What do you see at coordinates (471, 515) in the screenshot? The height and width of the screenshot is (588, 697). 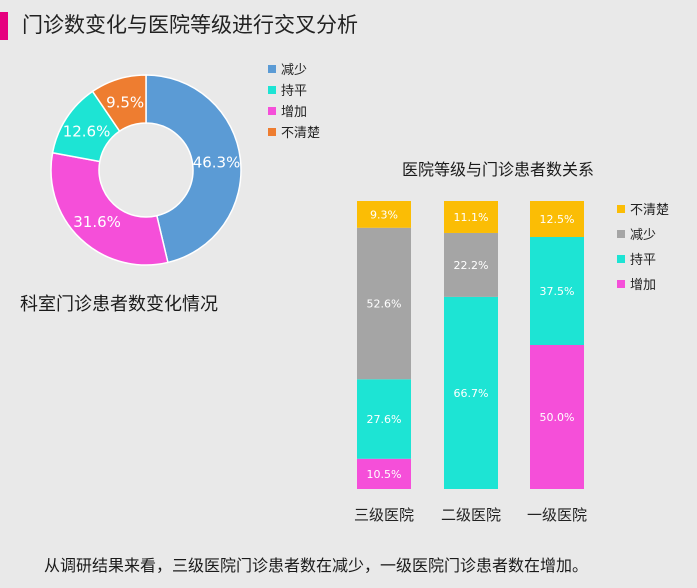 I see `bar-category-label-2: 二级医院` at bounding box center [471, 515].